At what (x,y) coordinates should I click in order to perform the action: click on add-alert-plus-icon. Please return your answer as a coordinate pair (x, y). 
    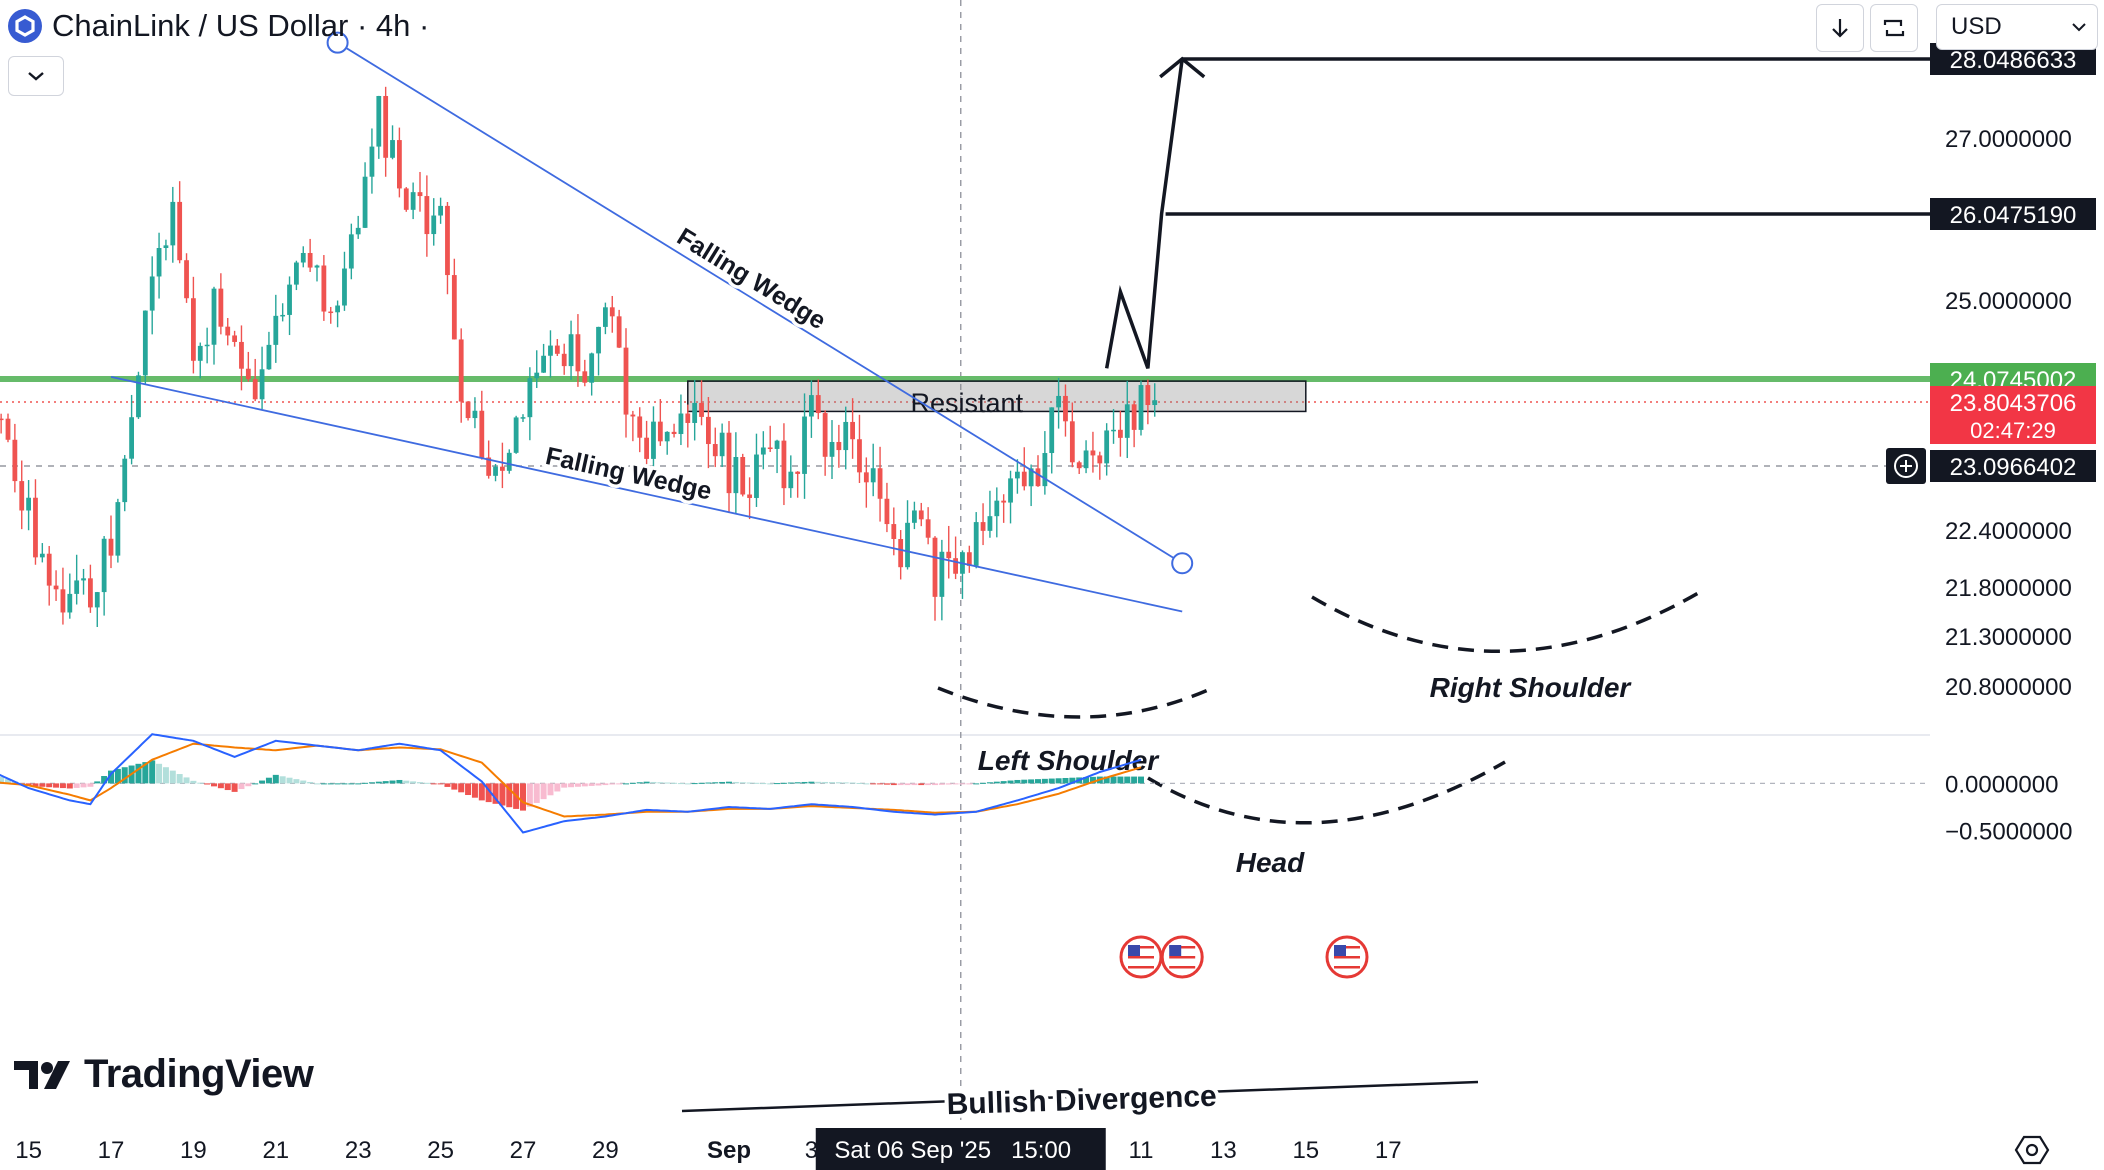
    Looking at the image, I should click on (1906, 466).